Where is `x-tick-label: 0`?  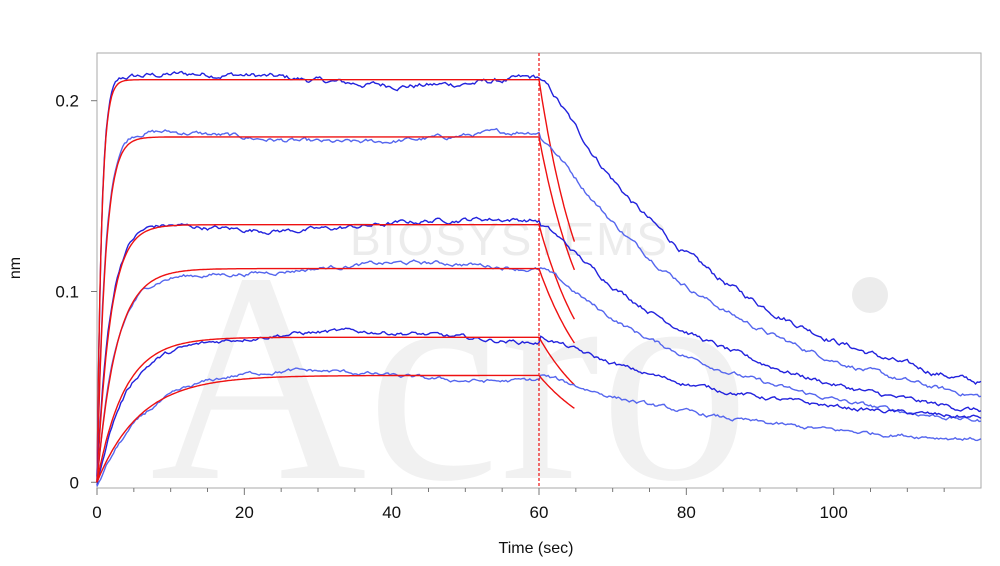
x-tick-label: 0 is located at coordinates (96, 512).